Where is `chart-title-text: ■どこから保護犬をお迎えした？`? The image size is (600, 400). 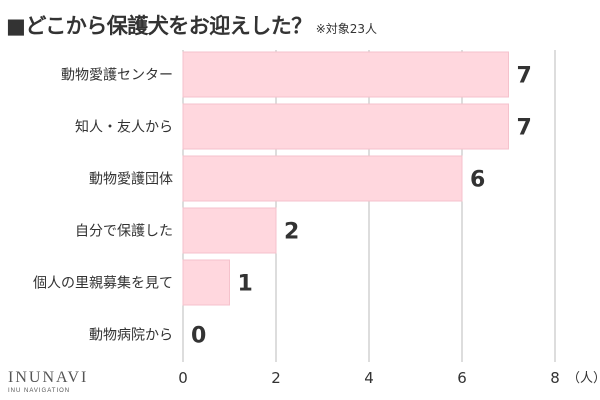 chart-title-text: ■どこから保護犬をお迎えした？ is located at coordinates (159, 26).